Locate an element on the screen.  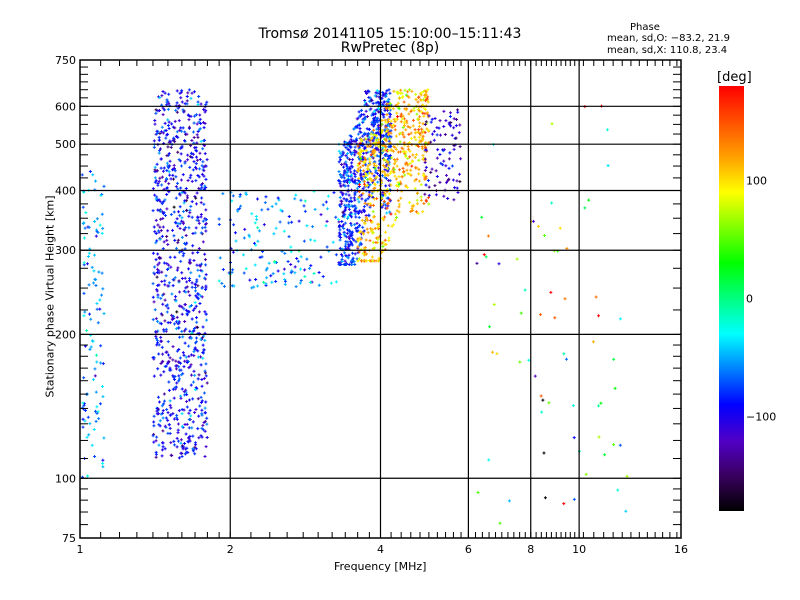
x-tick-label: 4 is located at coordinates (380, 549).